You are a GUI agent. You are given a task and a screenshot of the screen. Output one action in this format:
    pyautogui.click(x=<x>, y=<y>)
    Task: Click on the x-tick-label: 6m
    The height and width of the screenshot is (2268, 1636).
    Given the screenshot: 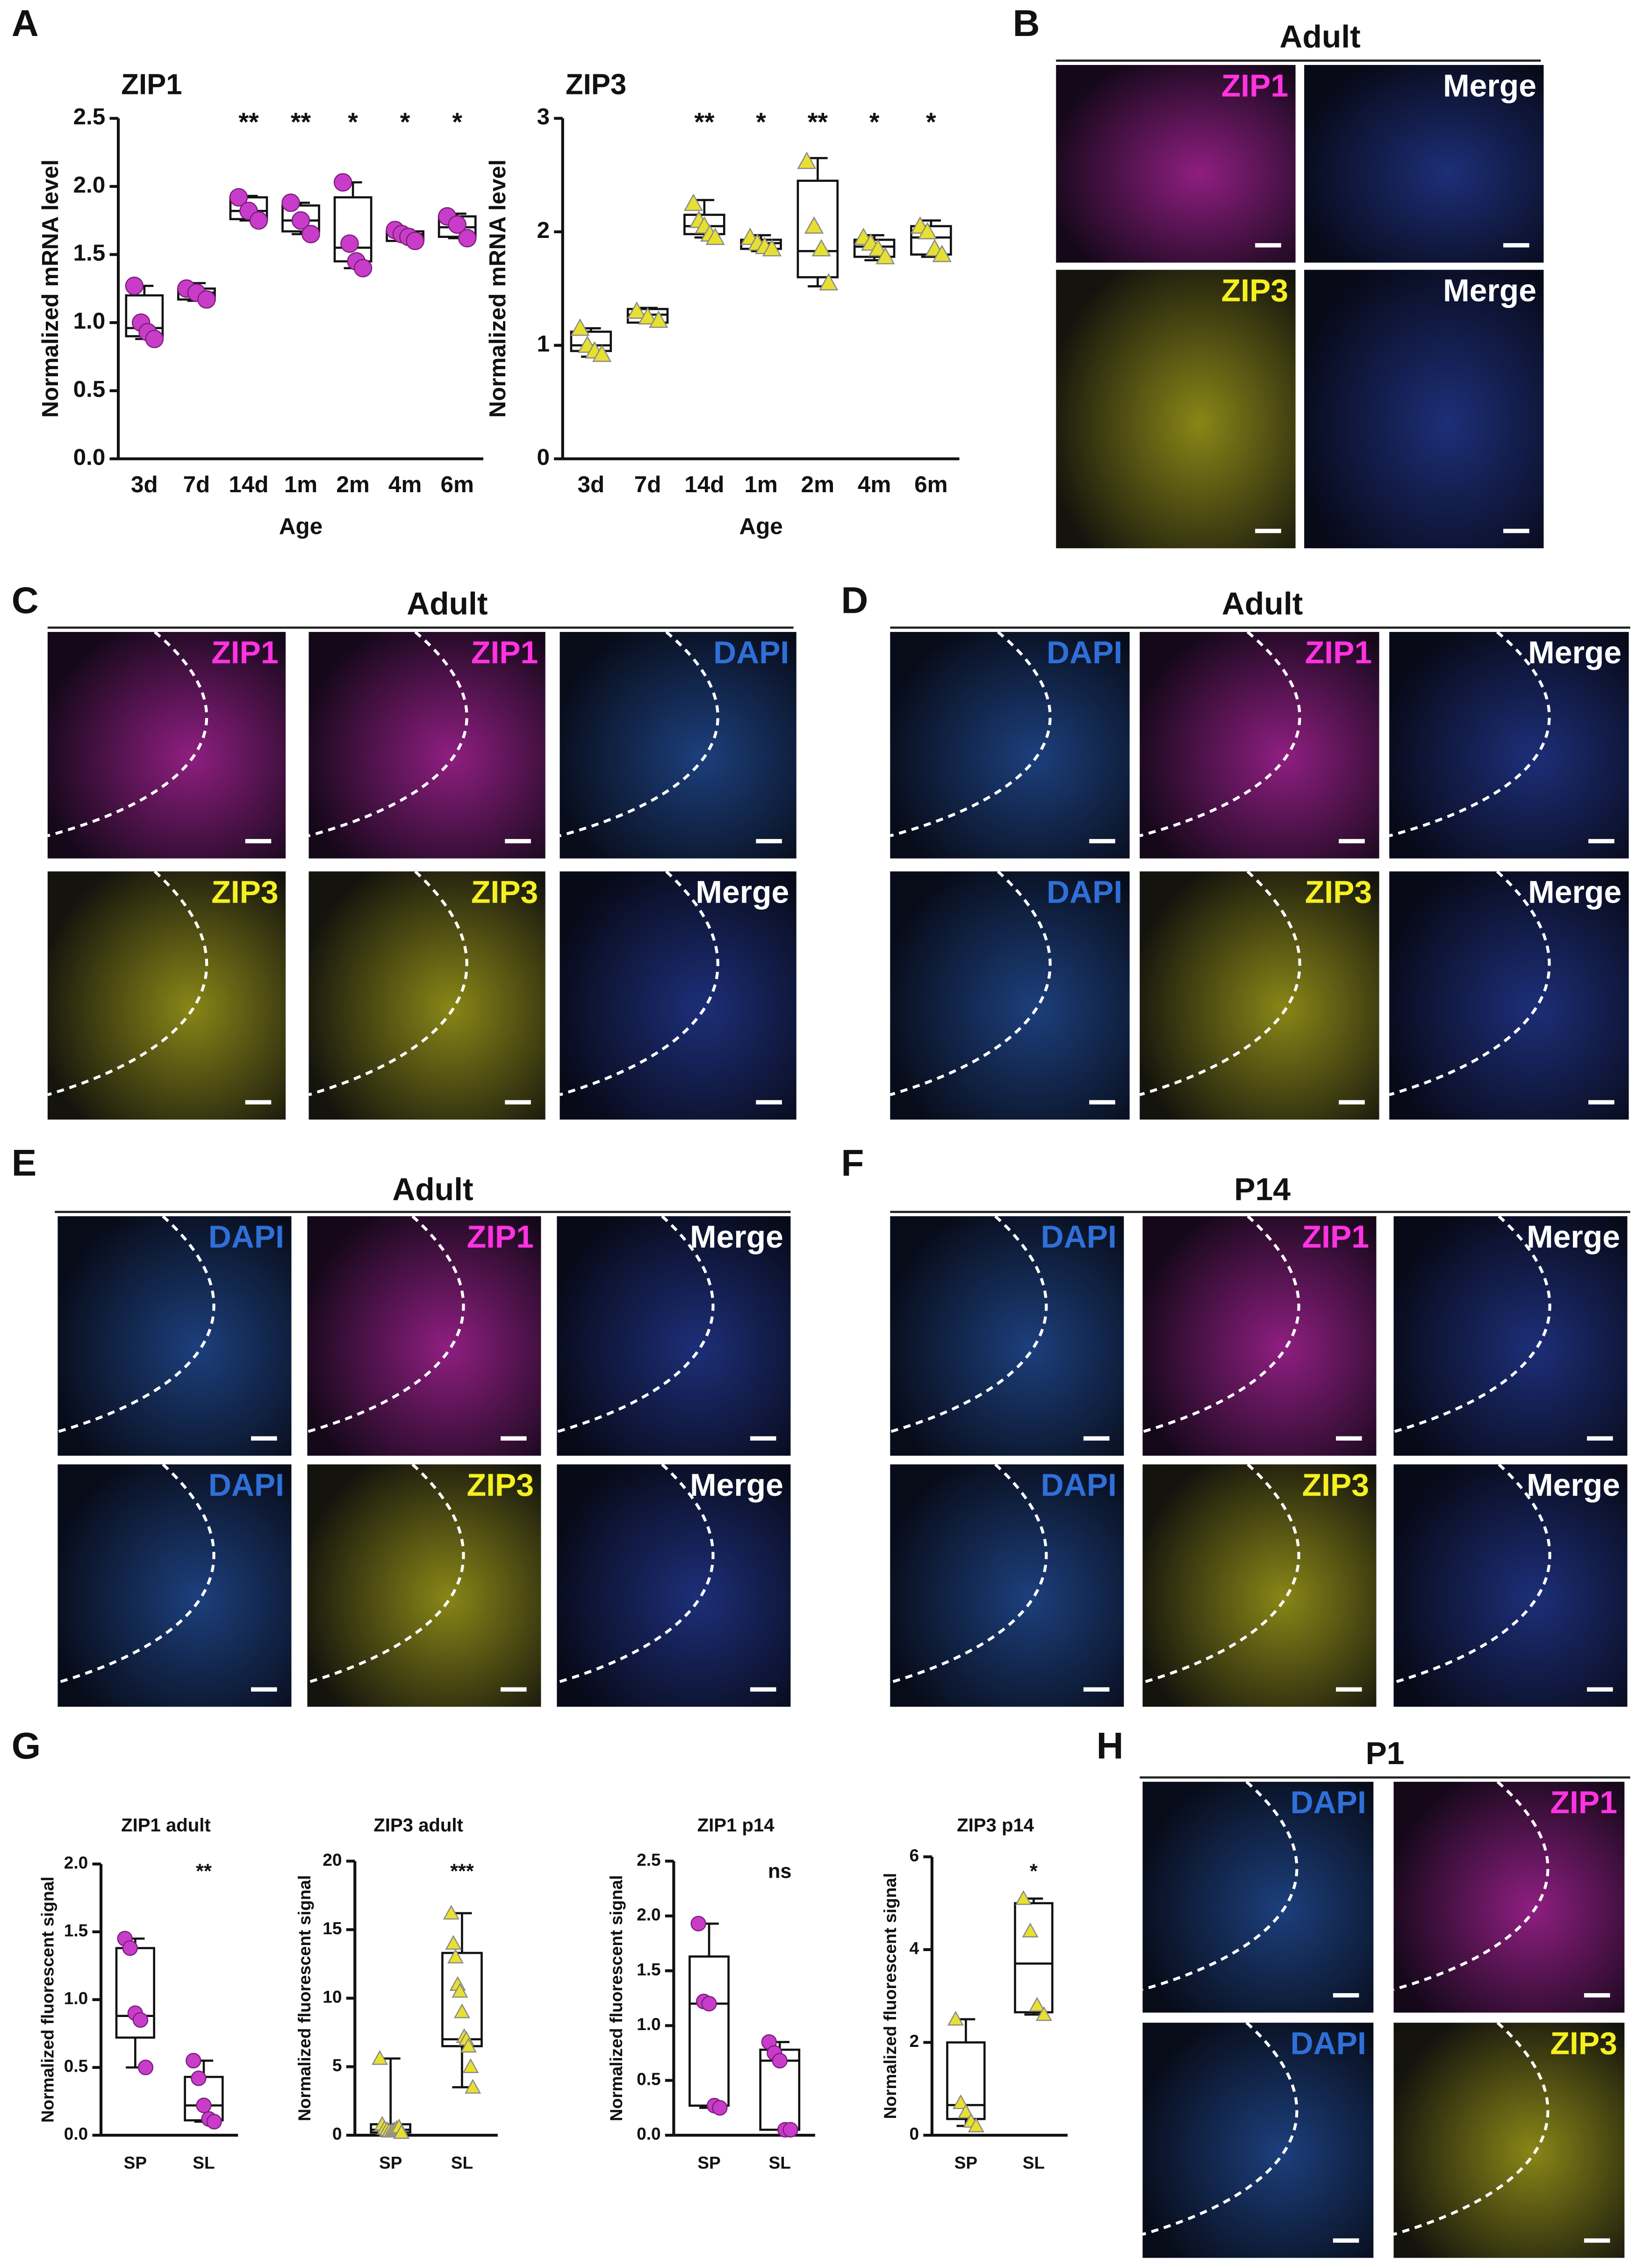 What is the action you would take?
    pyautogui.click(x=457, y=484)
    